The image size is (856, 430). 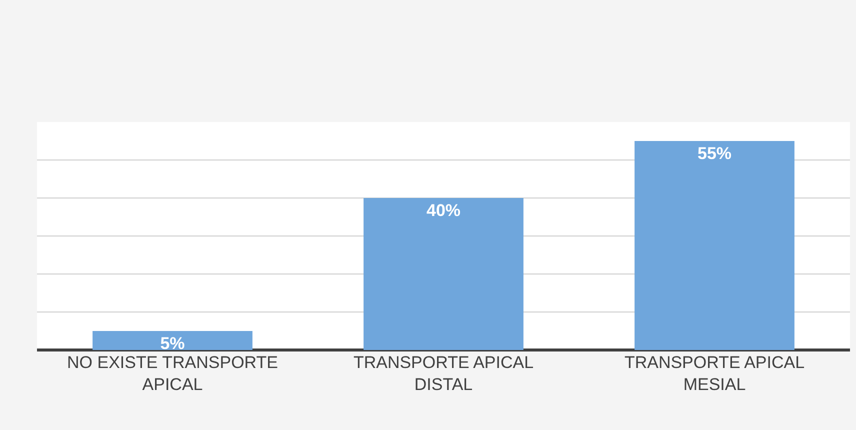 What do you see at coordinates (443, 210) in the screenshot?
I see `data-label: 40%` at bounding box center [443, 210].